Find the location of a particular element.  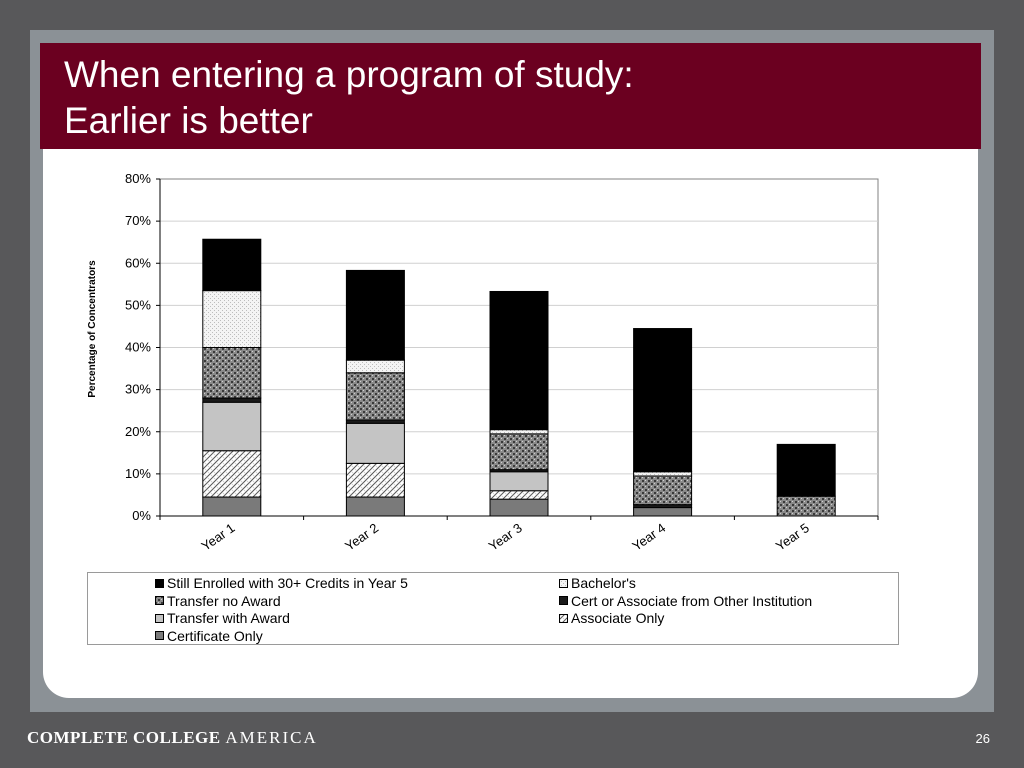

y-axis-label: Percentage of Concentrators is located at coordinates (92, 329).